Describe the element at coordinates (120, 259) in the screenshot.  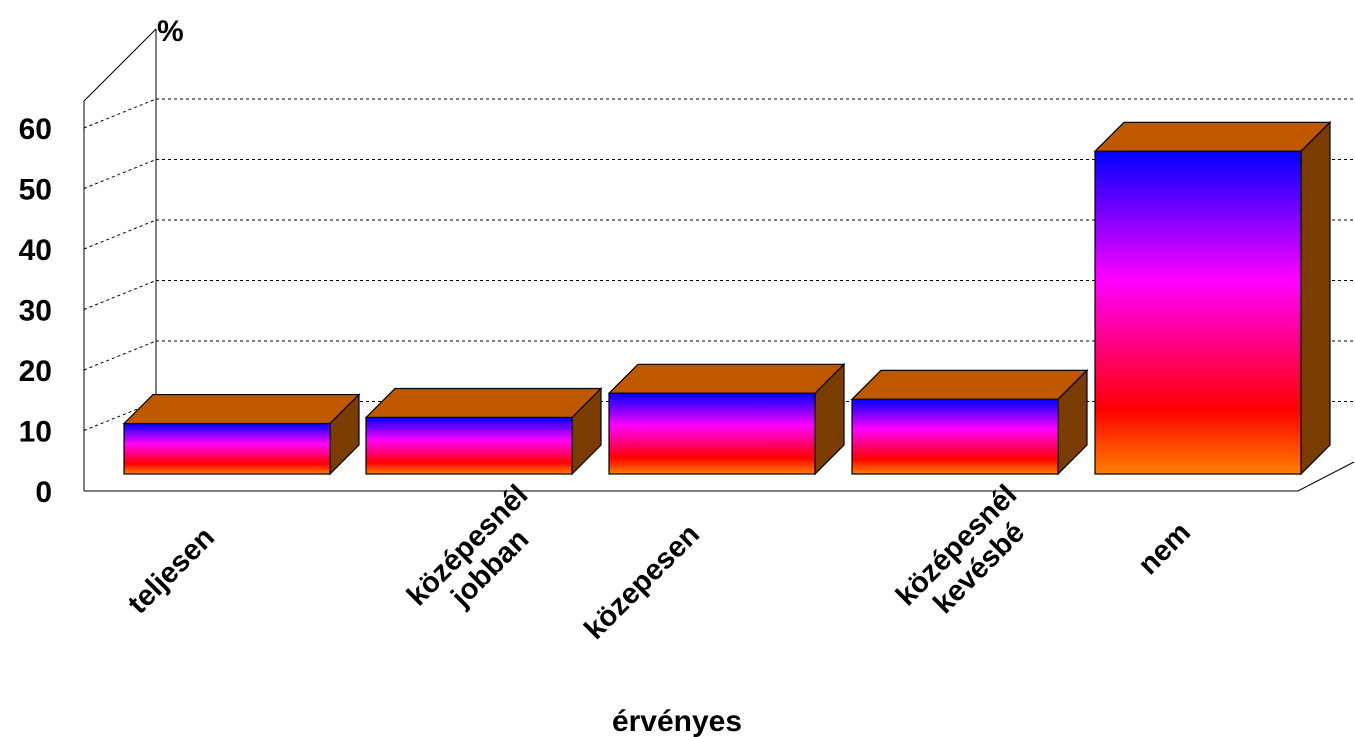
I see `left-wall-edge` at that location.